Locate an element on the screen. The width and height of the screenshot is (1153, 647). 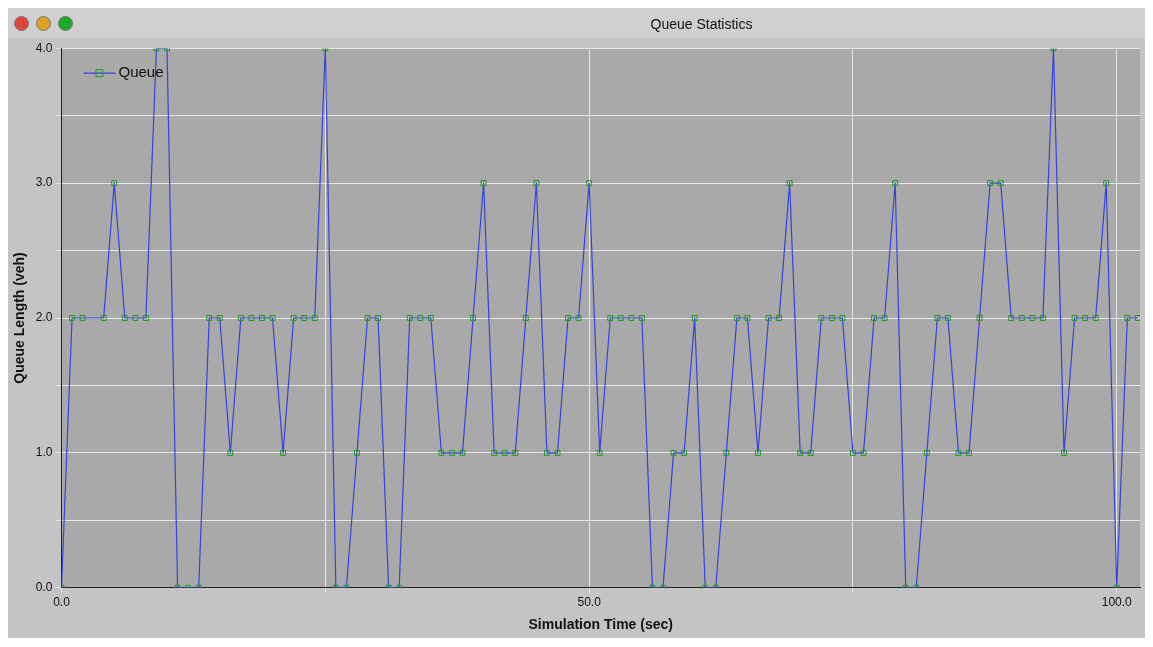
y-tick-label: 3.0 is located at coordinates (44, 182).